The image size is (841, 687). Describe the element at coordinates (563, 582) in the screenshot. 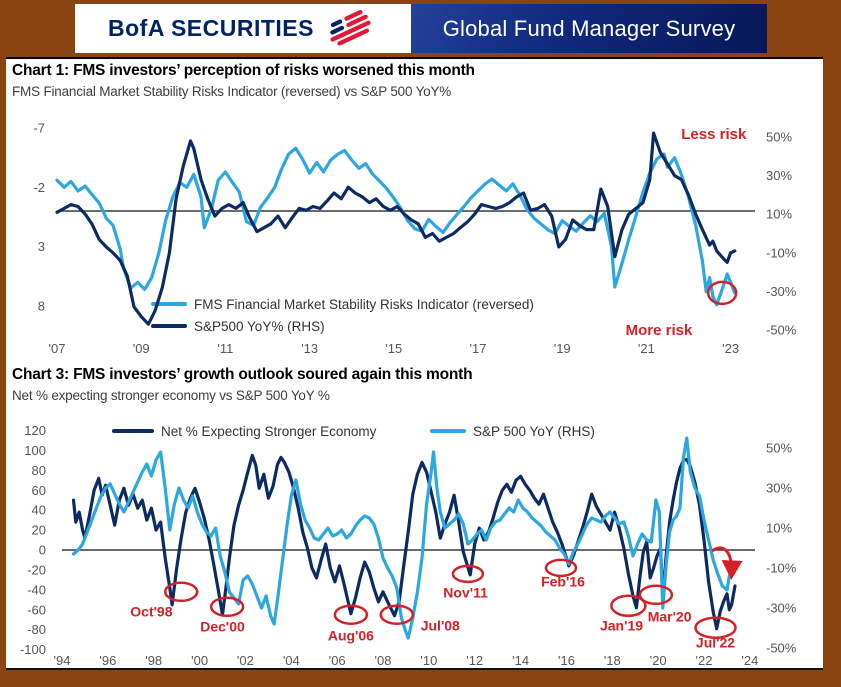

I see `c3-annotation-feb-16: Feb'16` at that location.